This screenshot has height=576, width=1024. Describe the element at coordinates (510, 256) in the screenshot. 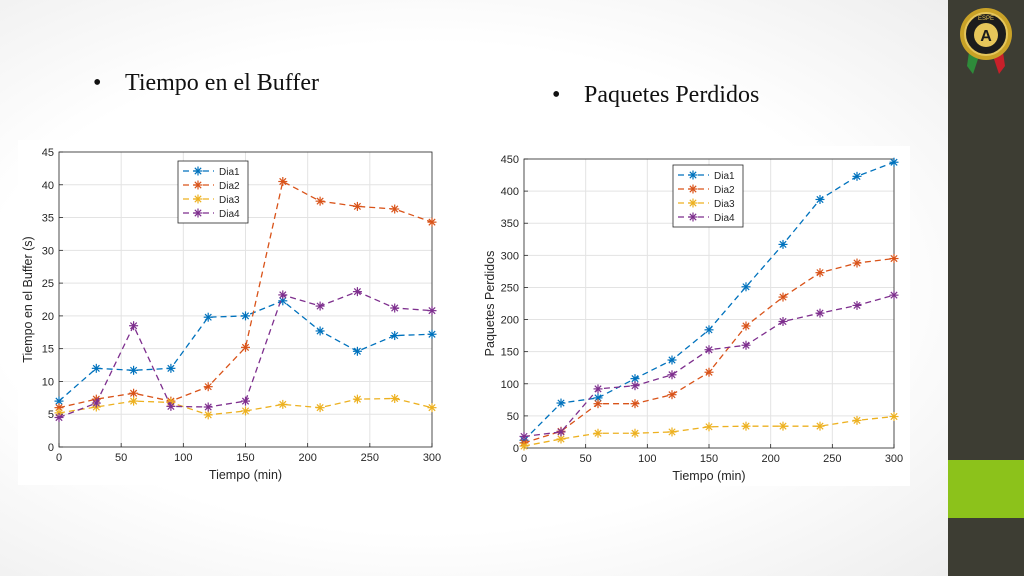

I see `y-tick-label: 300` at that location.